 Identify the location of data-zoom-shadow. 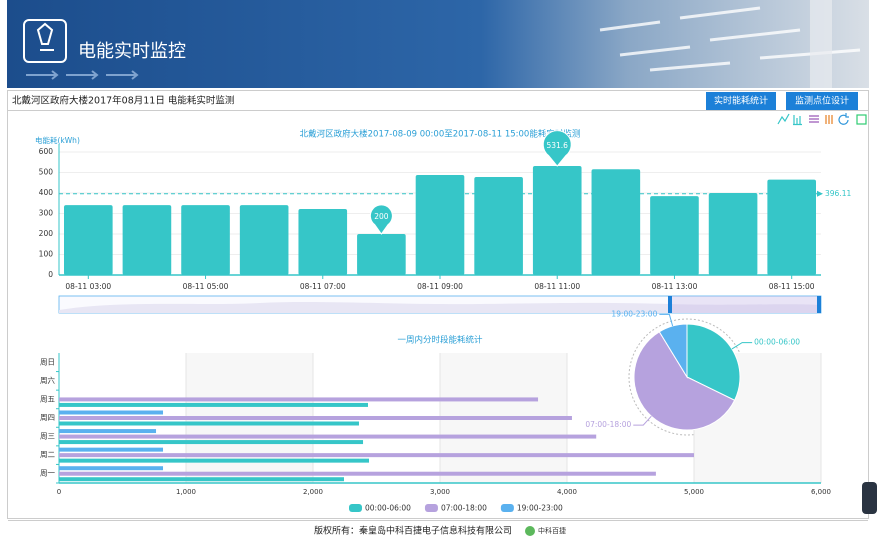
(440, 307).